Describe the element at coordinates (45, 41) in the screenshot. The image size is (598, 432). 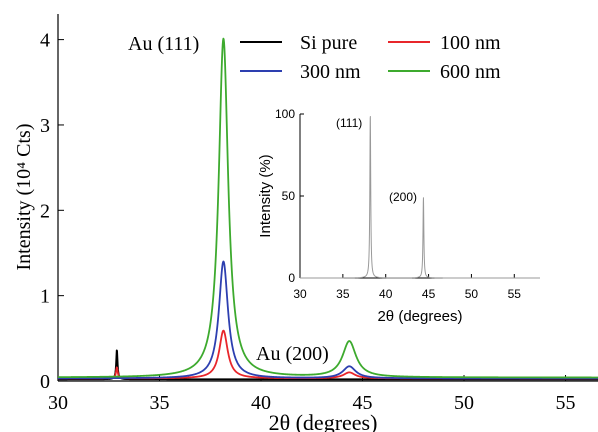
I see `y-tick-label: 4` at that location.